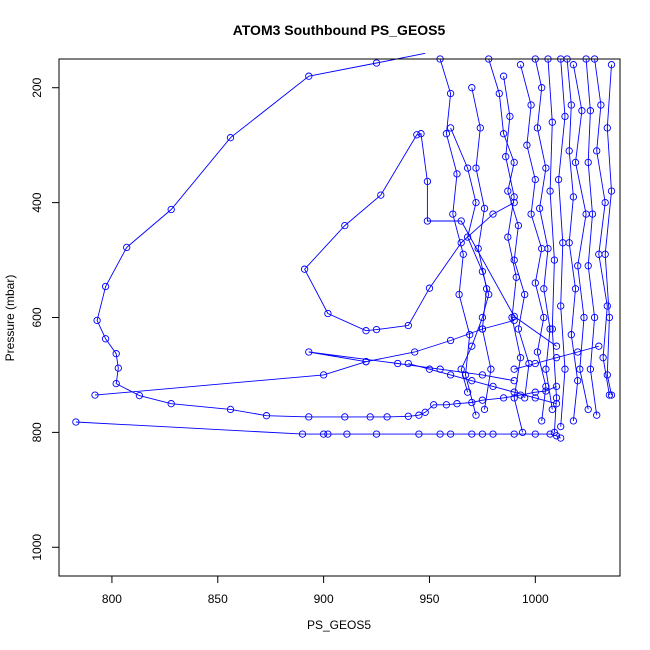 This screenshot has width=650, height=650. Describe the element at coordinates (37, 202) in the screenshot. I see `y-tick-label: 400` at that location.